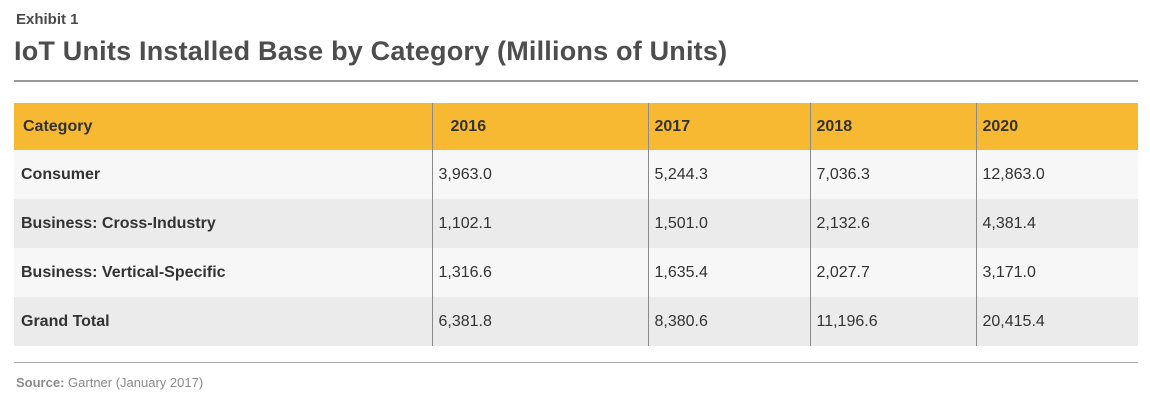 The image size is (1150, 409). What do you see at coordinates (892, 272) in the screenshot?
I see `table-cell: 2,027.7` at bounding box center [892, 272].